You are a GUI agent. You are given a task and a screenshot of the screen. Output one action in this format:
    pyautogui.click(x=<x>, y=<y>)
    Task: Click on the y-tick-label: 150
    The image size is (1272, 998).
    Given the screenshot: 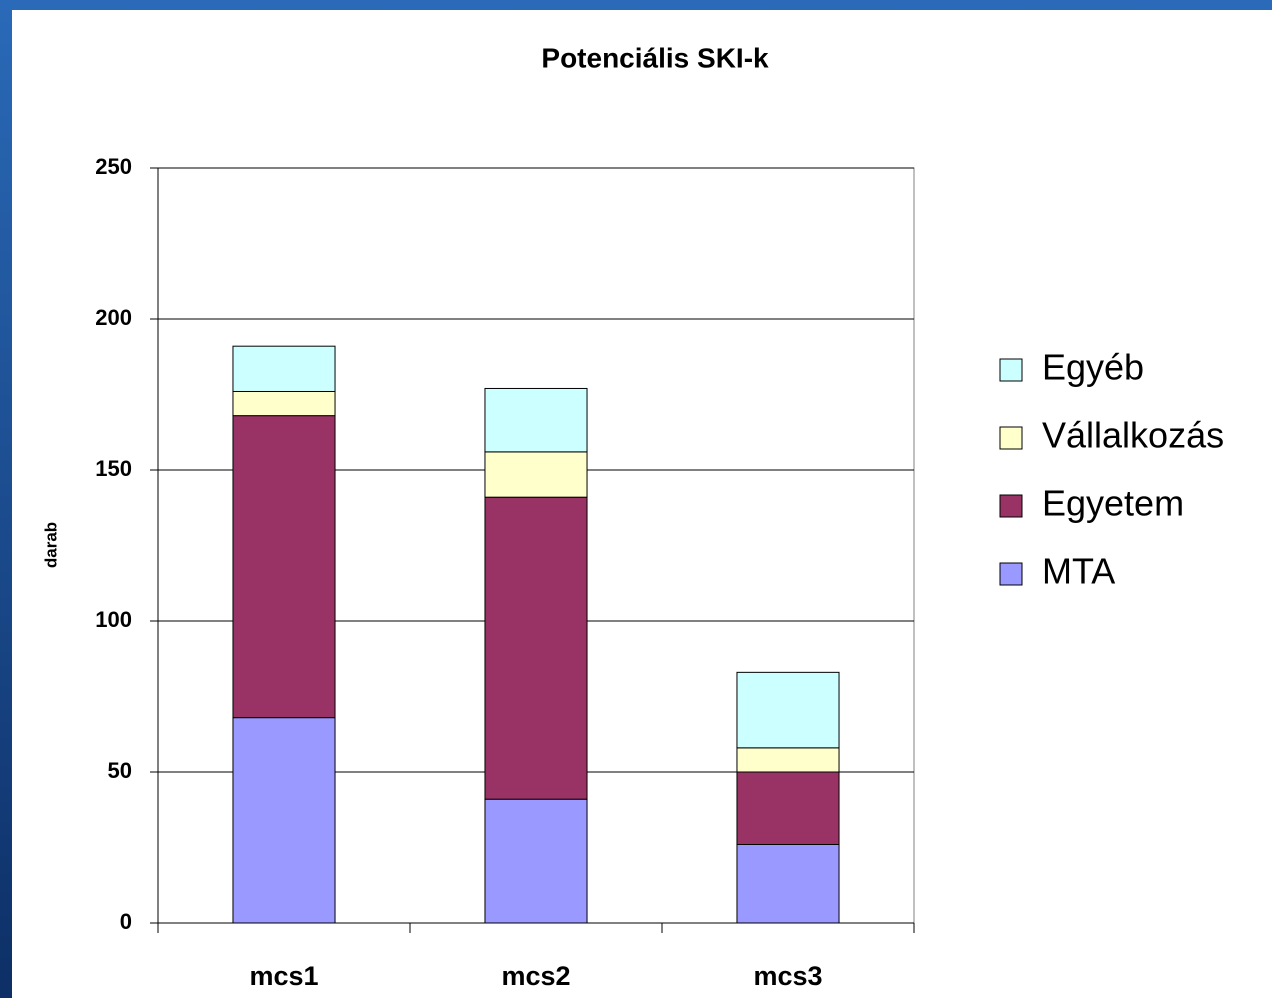 What is the action you would take?
    pyautogui.click(x=113, y=468)
    